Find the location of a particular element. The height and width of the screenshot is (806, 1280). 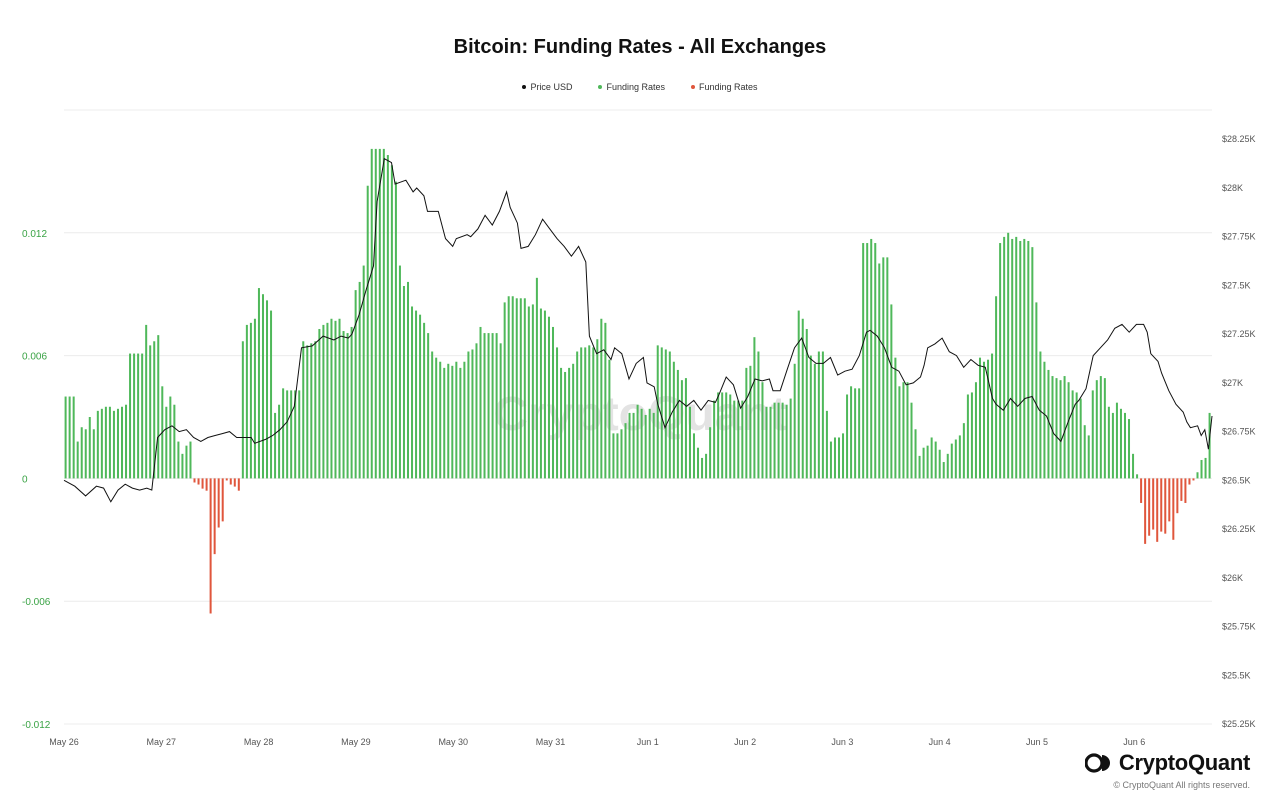

x-tick-label-7: Jun 2 is located at coordinates (745, 742).